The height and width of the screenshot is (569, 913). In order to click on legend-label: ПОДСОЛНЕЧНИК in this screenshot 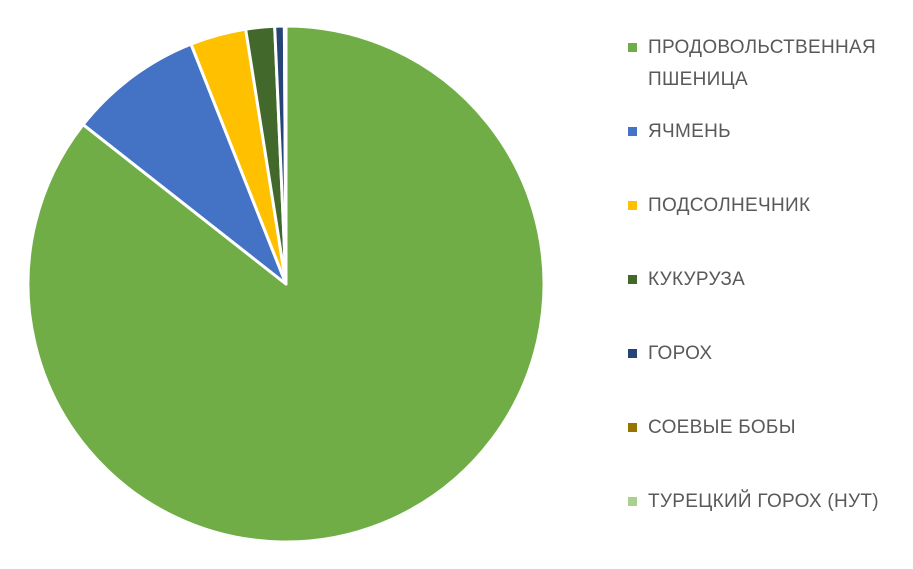, I will do `click(729, 205)`.